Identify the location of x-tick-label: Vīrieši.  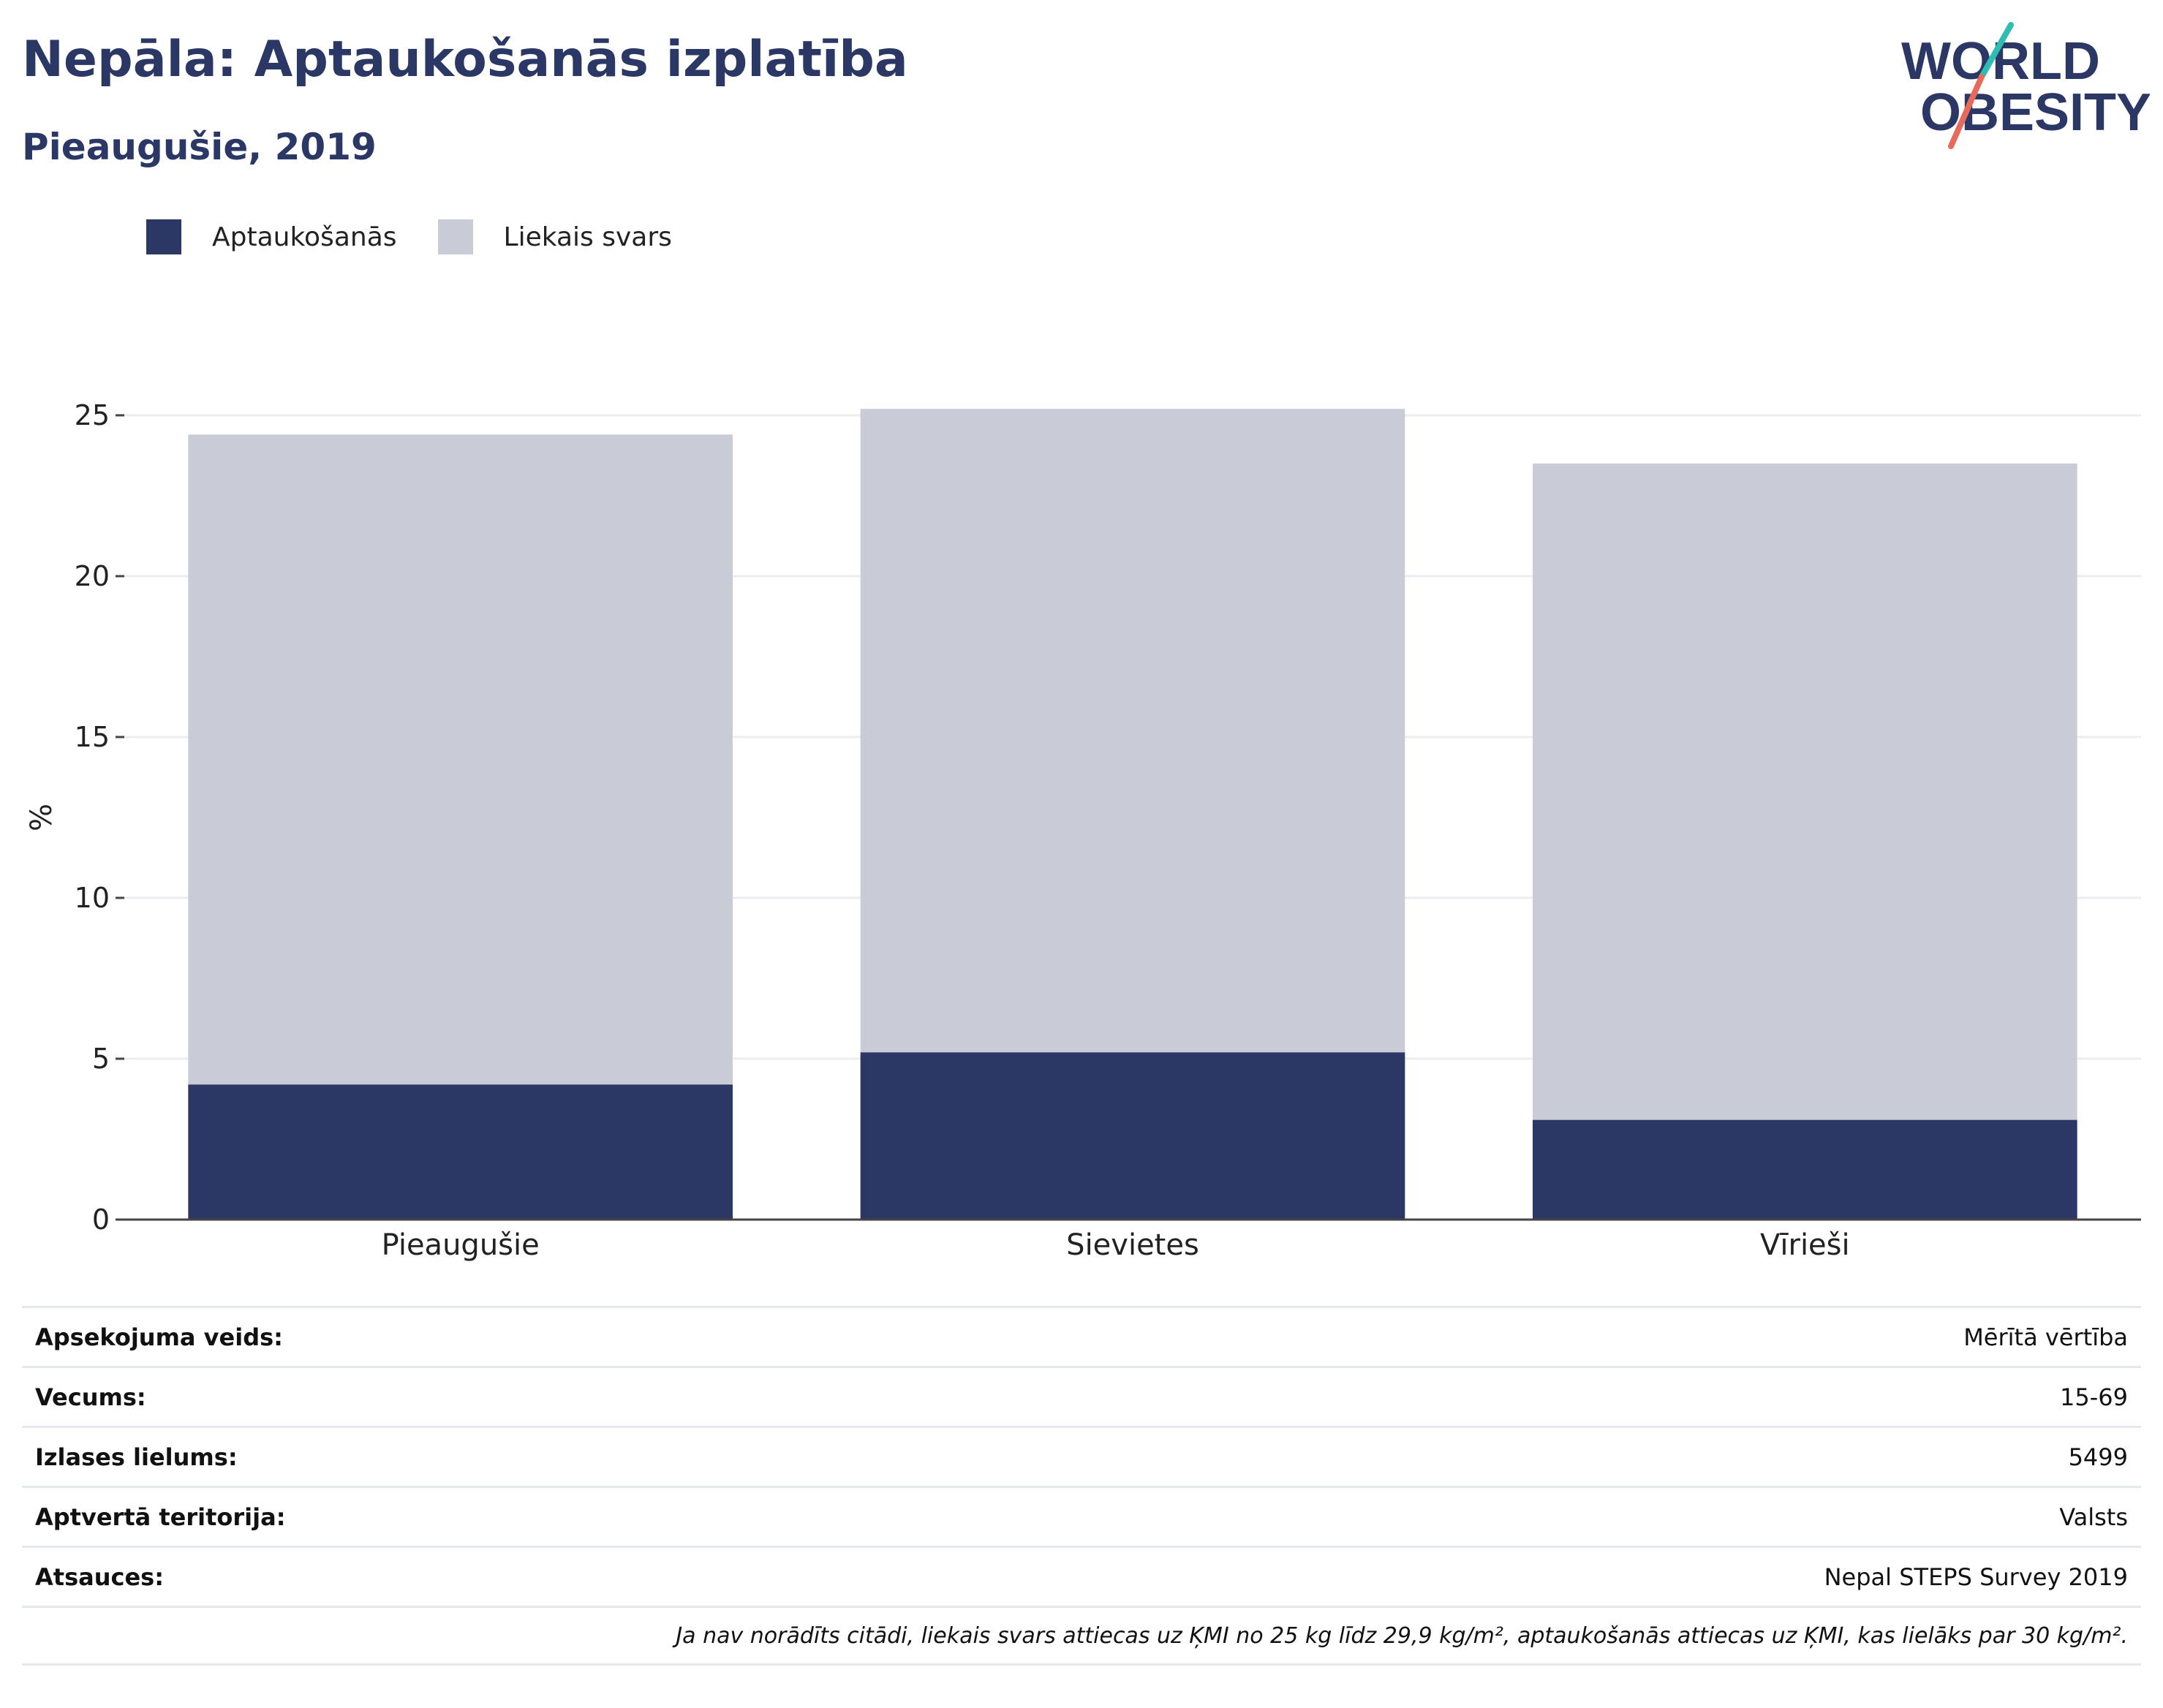
(1805, 1245).